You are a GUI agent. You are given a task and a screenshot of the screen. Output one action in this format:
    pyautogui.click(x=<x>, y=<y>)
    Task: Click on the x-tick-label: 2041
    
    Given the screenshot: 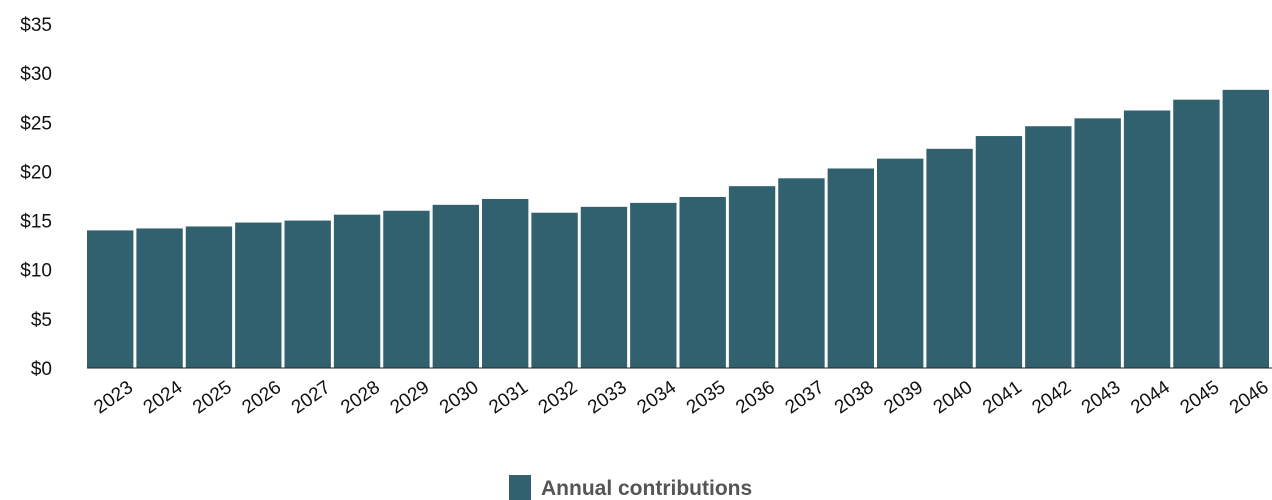 What is the action you would take?
    pyautogui.click(x=1002, y=397)
    